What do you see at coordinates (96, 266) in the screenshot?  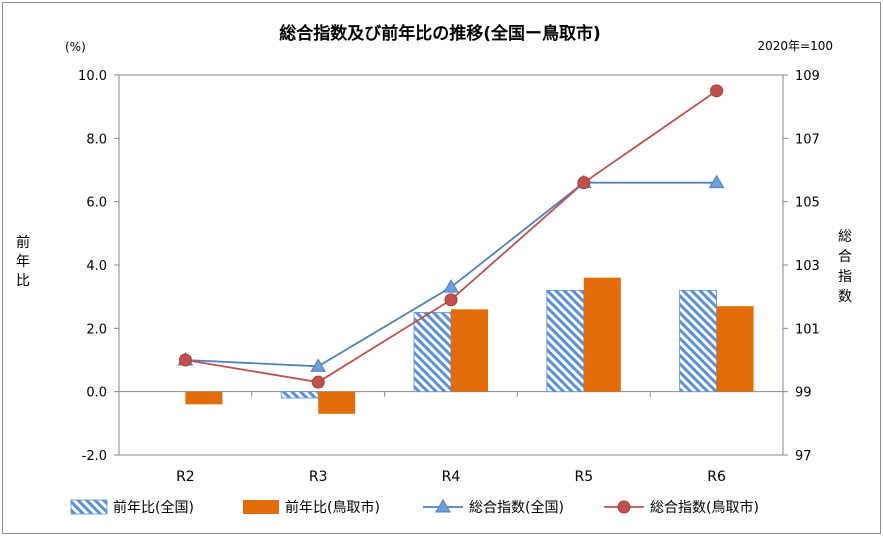 I see `left-tick-label: 4.0` at bounding box center [96, 266].